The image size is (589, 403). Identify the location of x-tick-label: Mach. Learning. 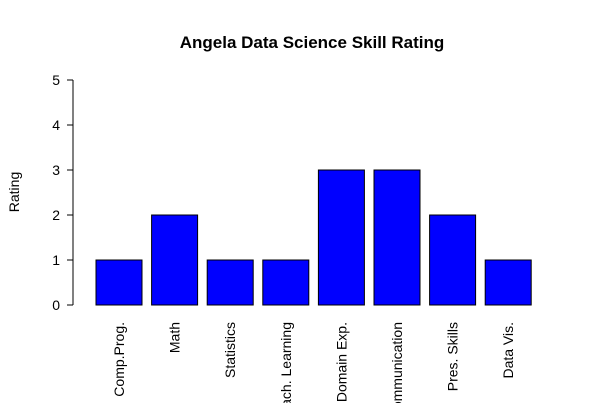
(286, 362).